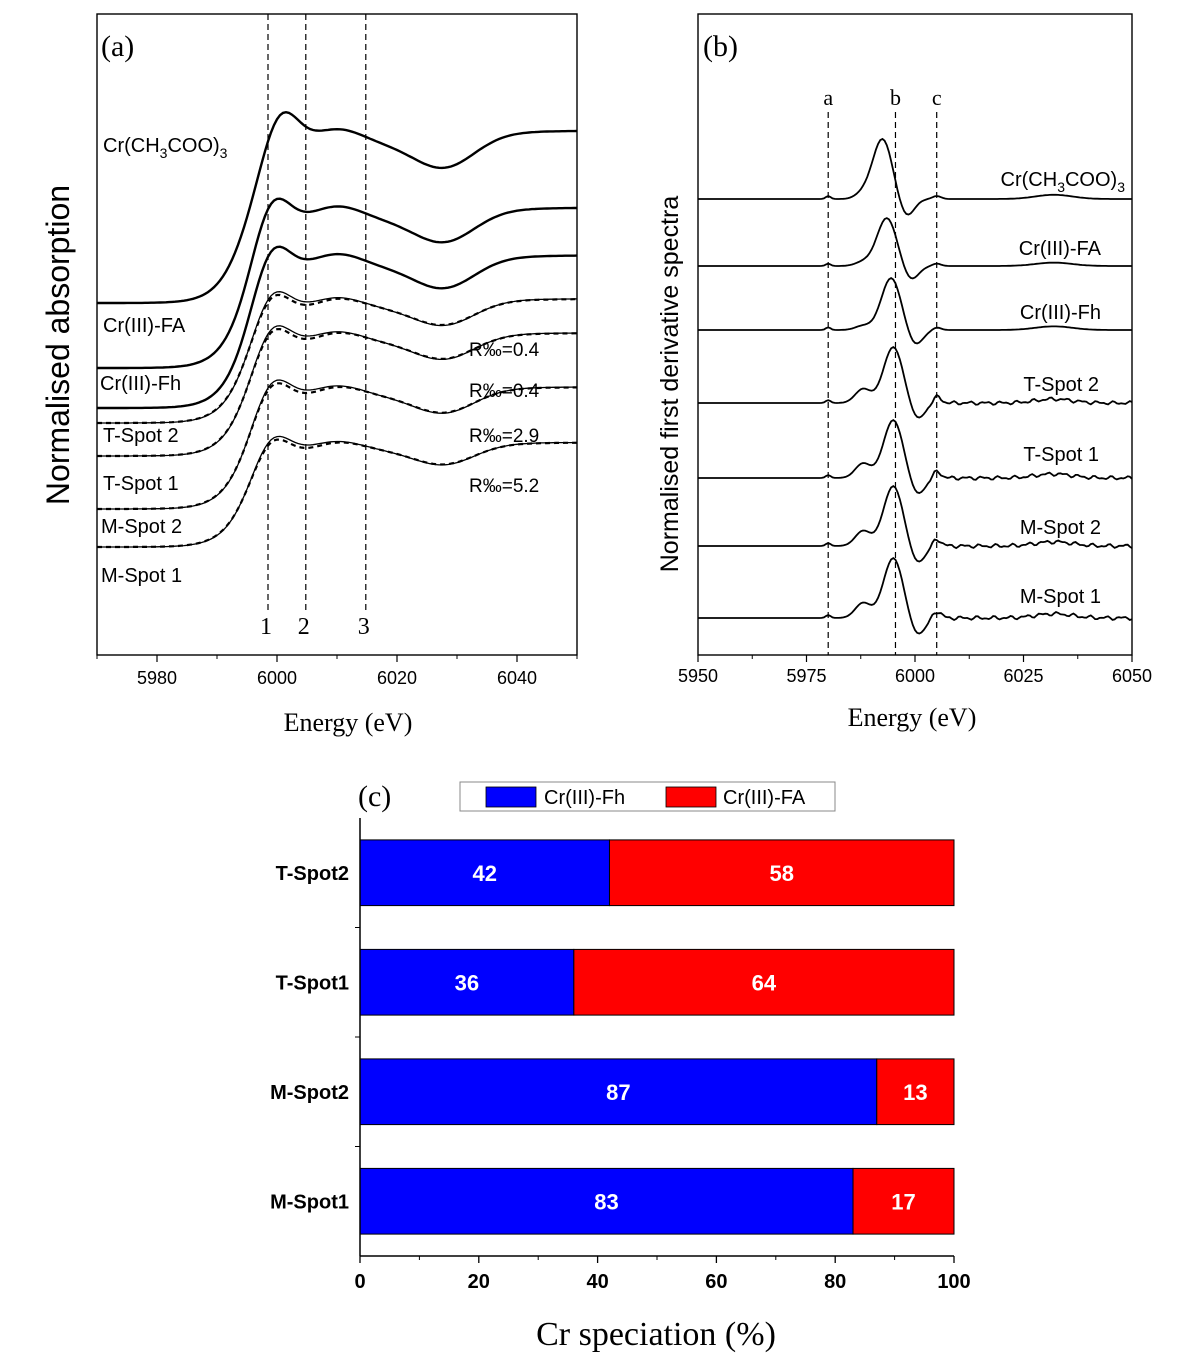  I want to click on c-xtick-label: 40, so click(597, 1282).